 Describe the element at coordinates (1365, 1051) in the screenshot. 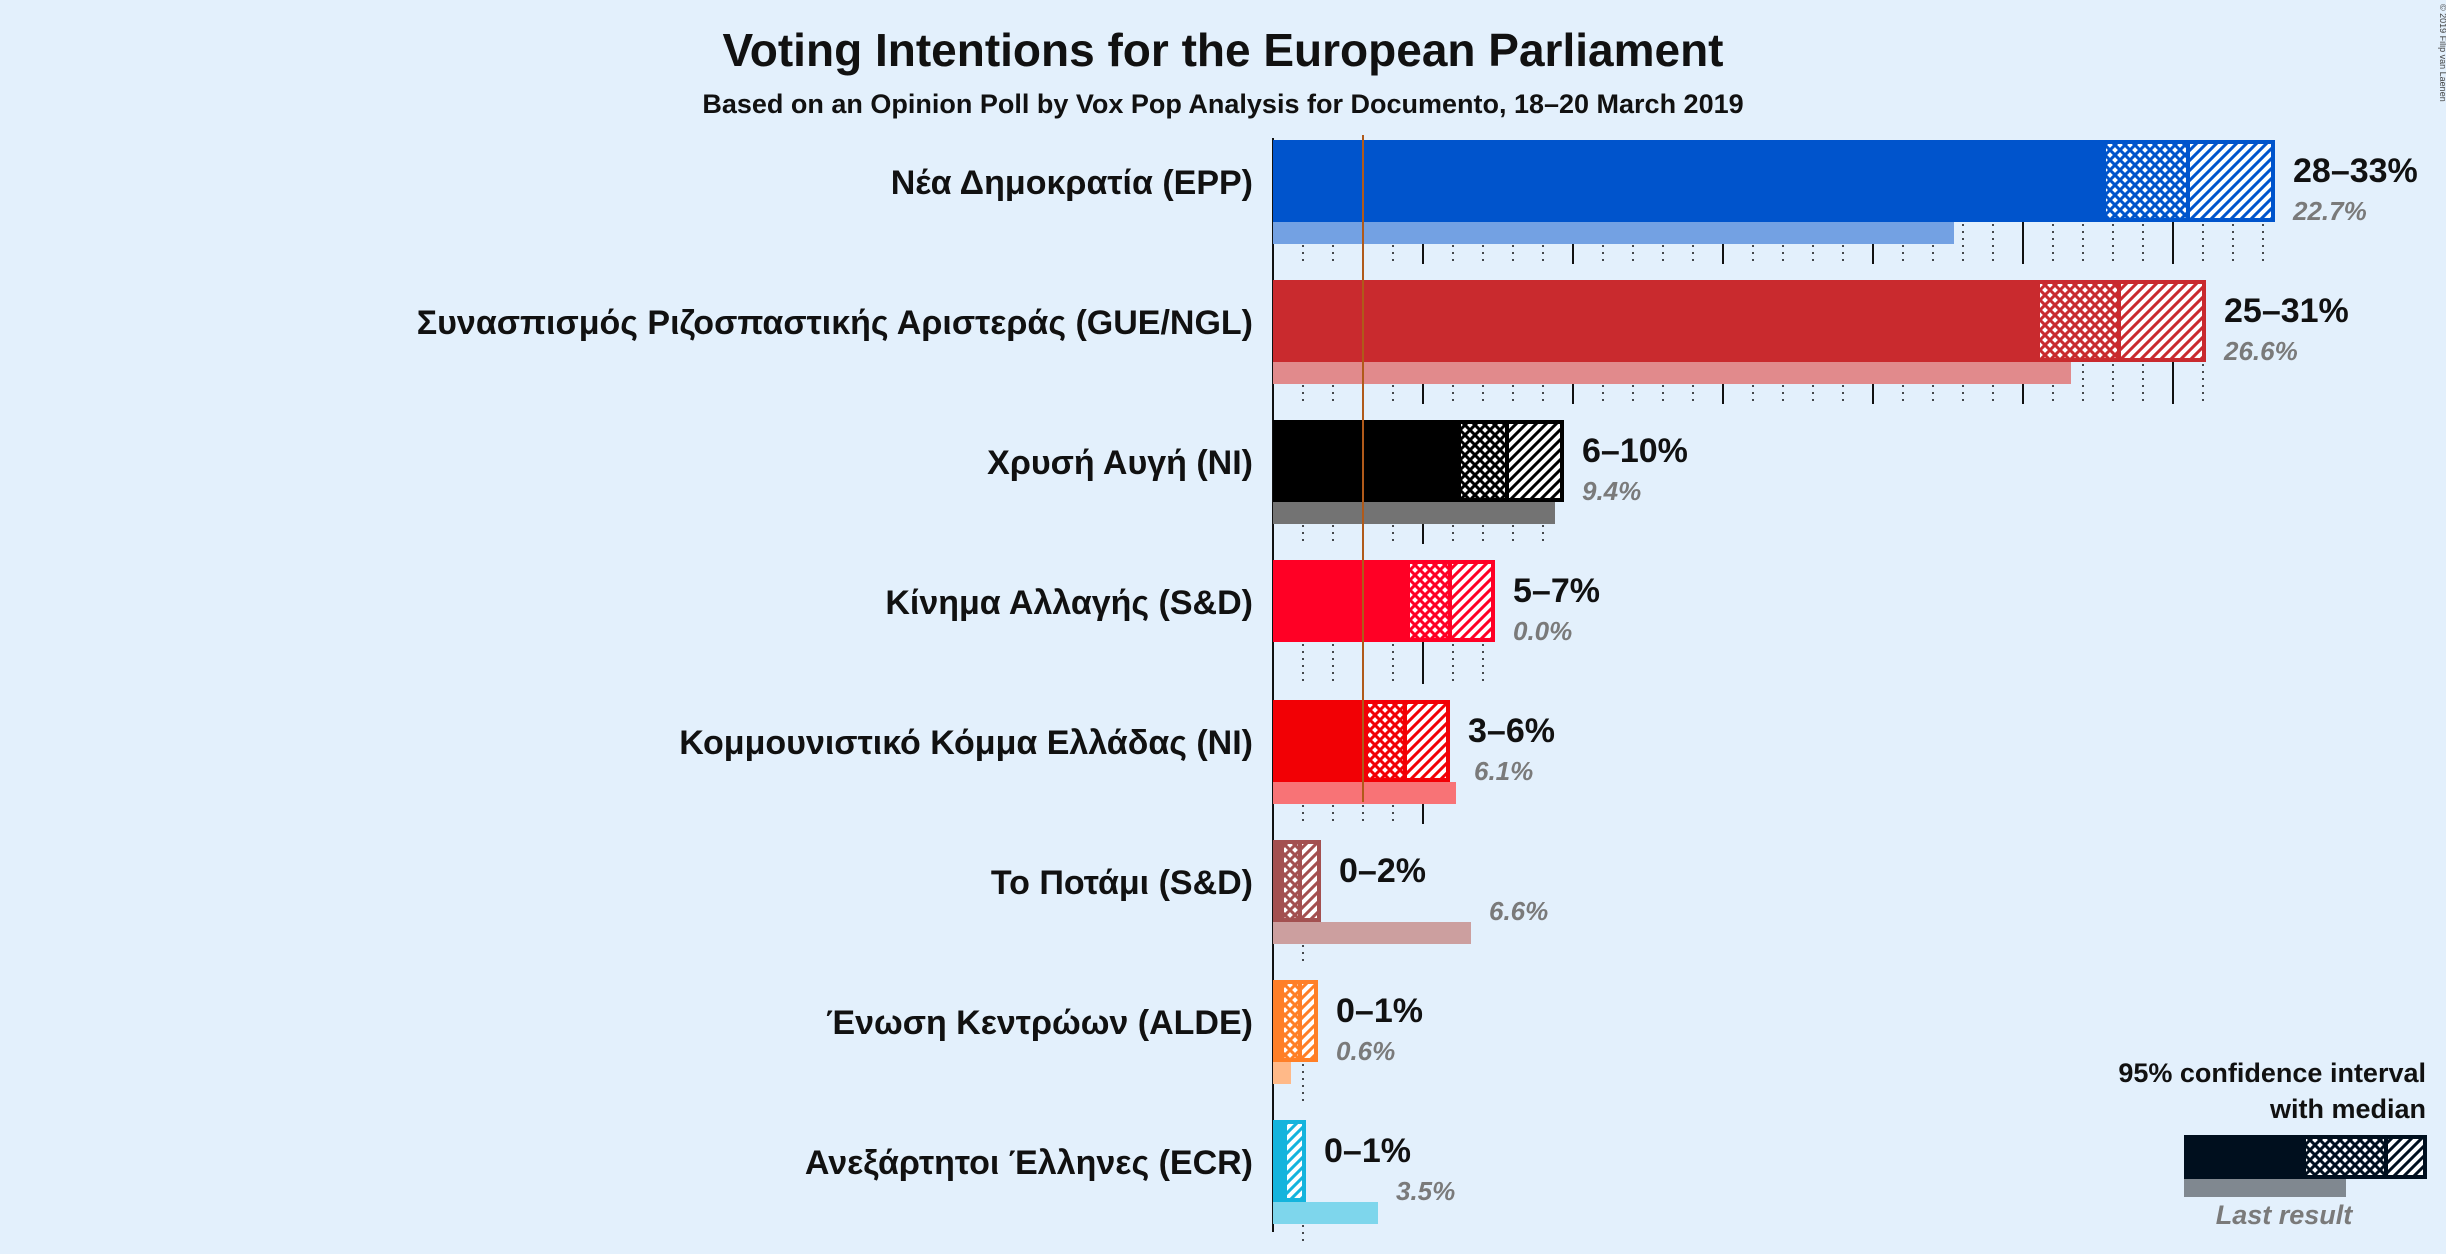

I see `last-result-label: 0.6%` at that location.